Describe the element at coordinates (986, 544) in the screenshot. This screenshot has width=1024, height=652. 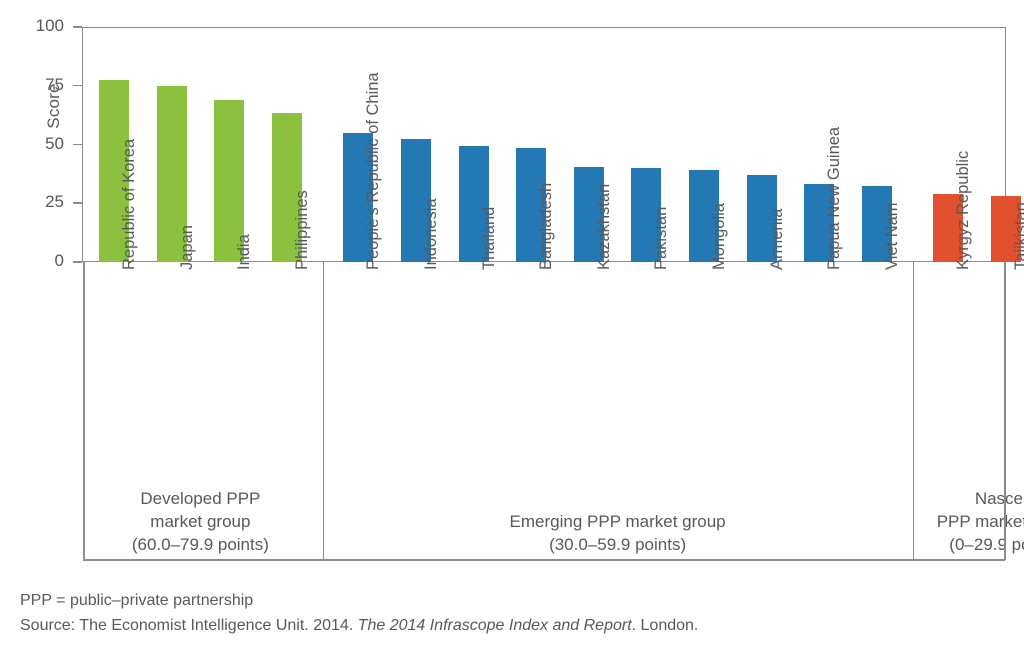
I see `group-caption-line: (0–29.9 points)` at that location.